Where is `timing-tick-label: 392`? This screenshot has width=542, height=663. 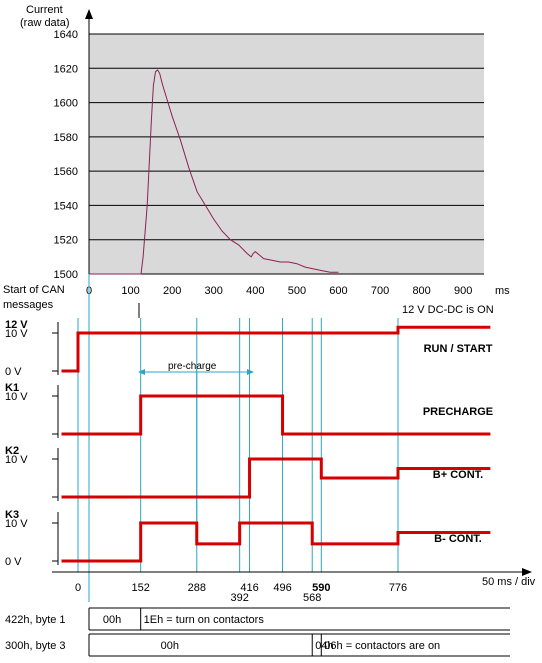
timing-tick-label: 392 is located at coordinates (239, 598).